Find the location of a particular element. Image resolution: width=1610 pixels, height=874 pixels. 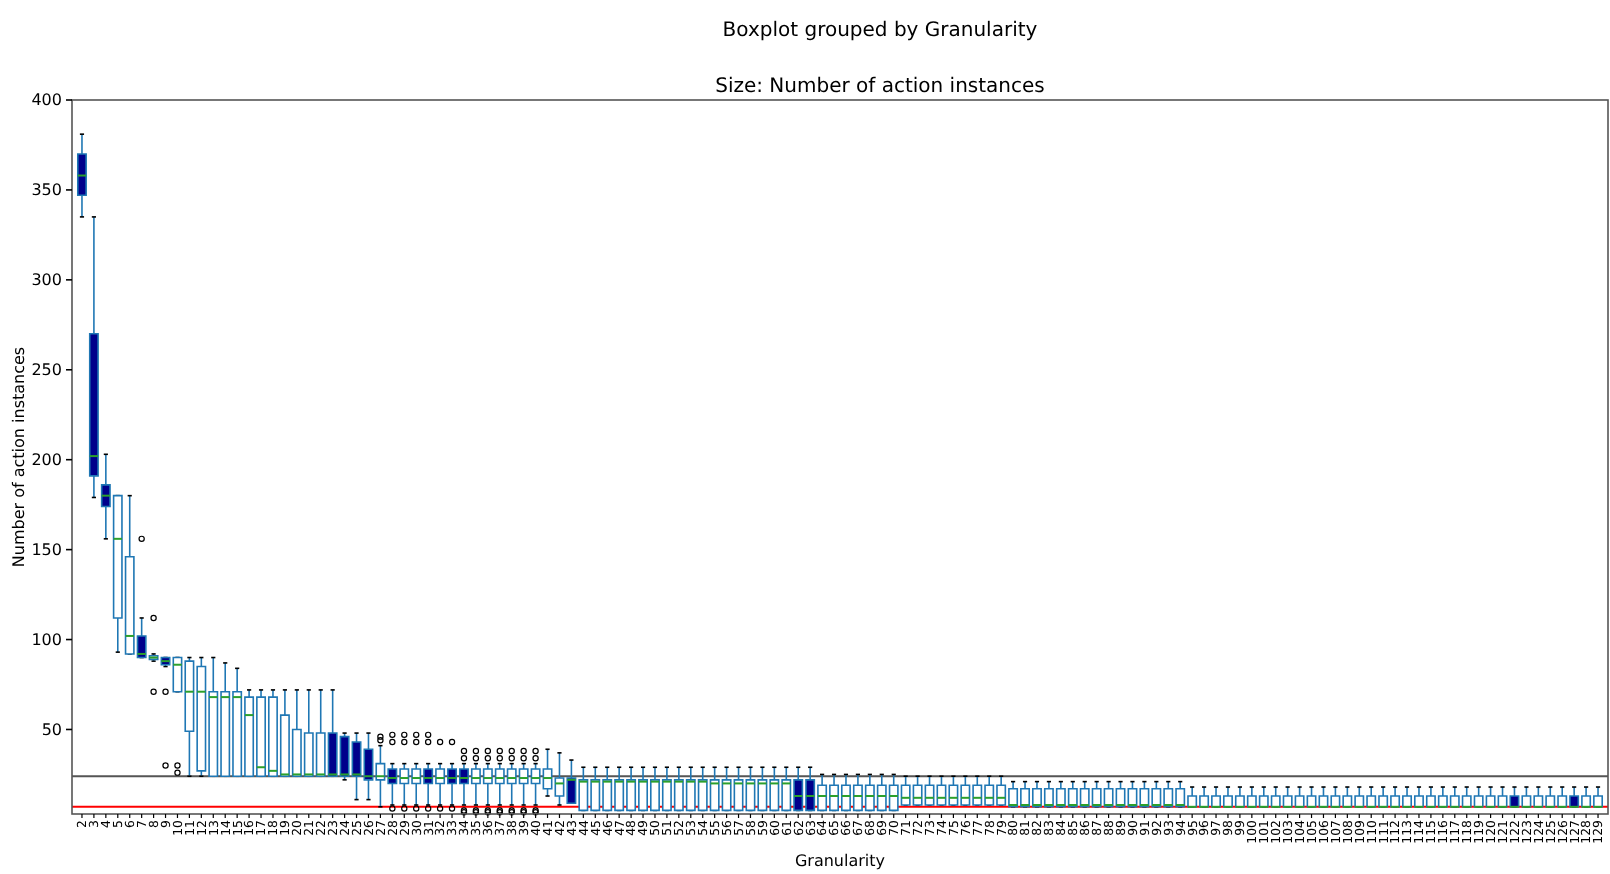

y-axis-title: Number of action instances is located at coordinates (19, 457).